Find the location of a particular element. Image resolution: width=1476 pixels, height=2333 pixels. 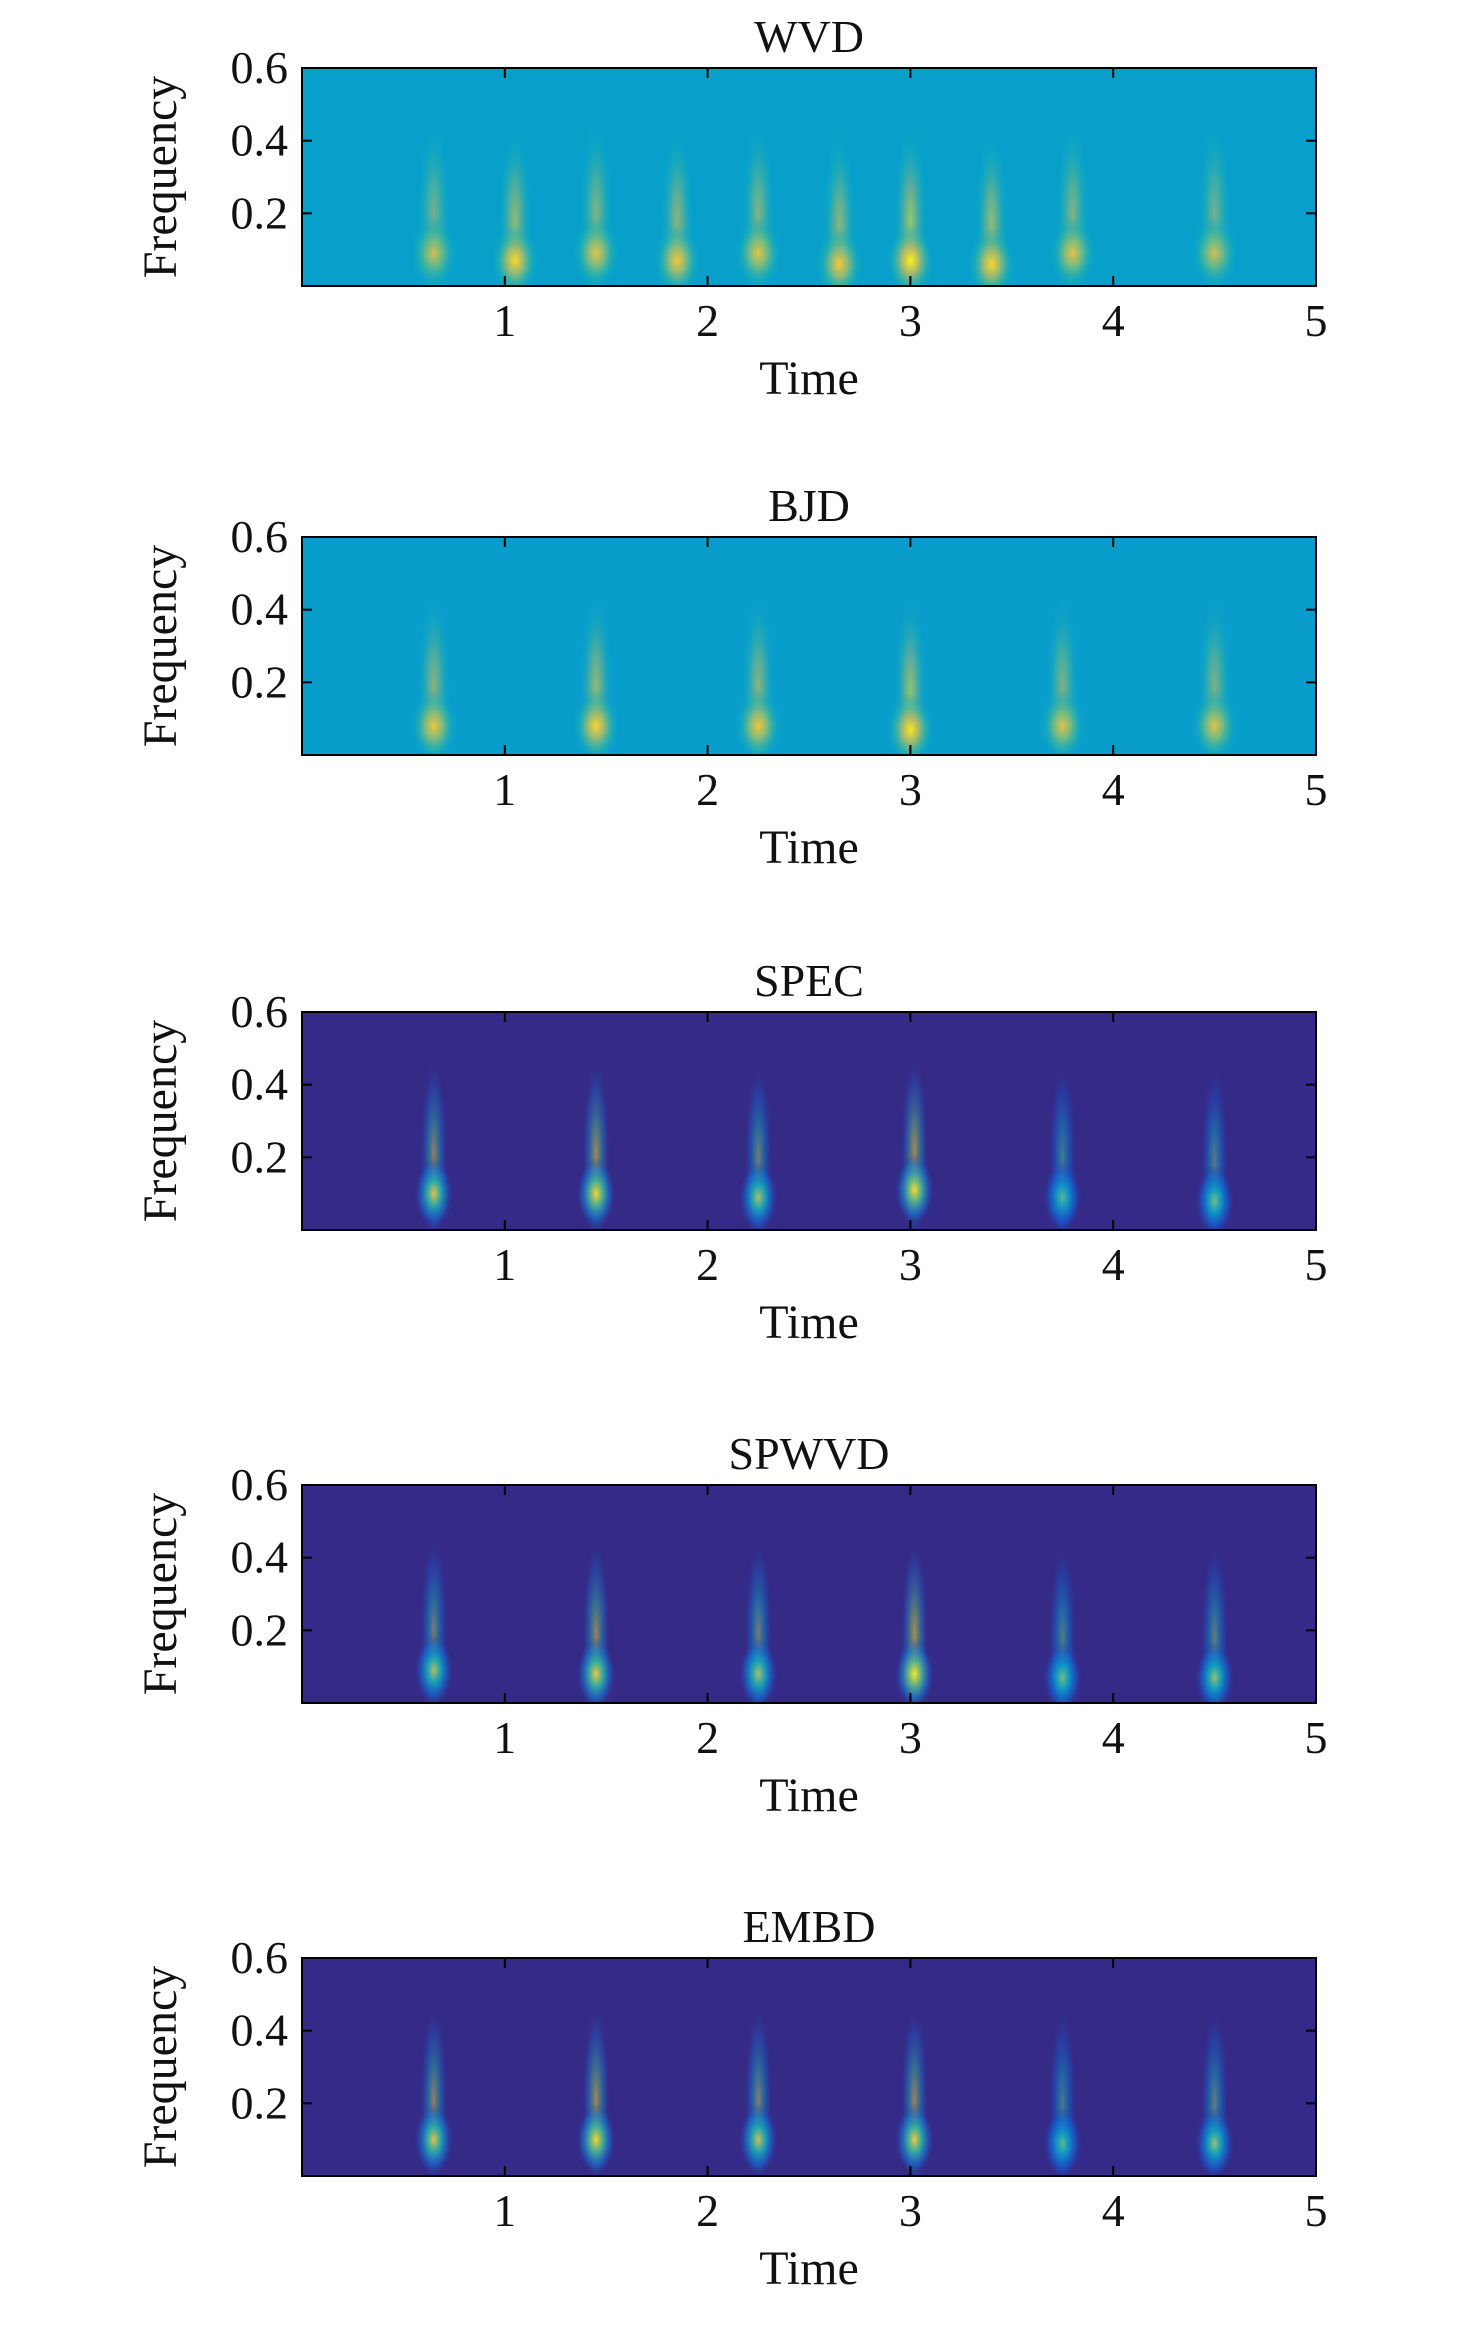

panel-bjd: BJD 1 2 3 4 5 0.2 0.4 0.6 Time Frequency is located at coordinates (731, 677).